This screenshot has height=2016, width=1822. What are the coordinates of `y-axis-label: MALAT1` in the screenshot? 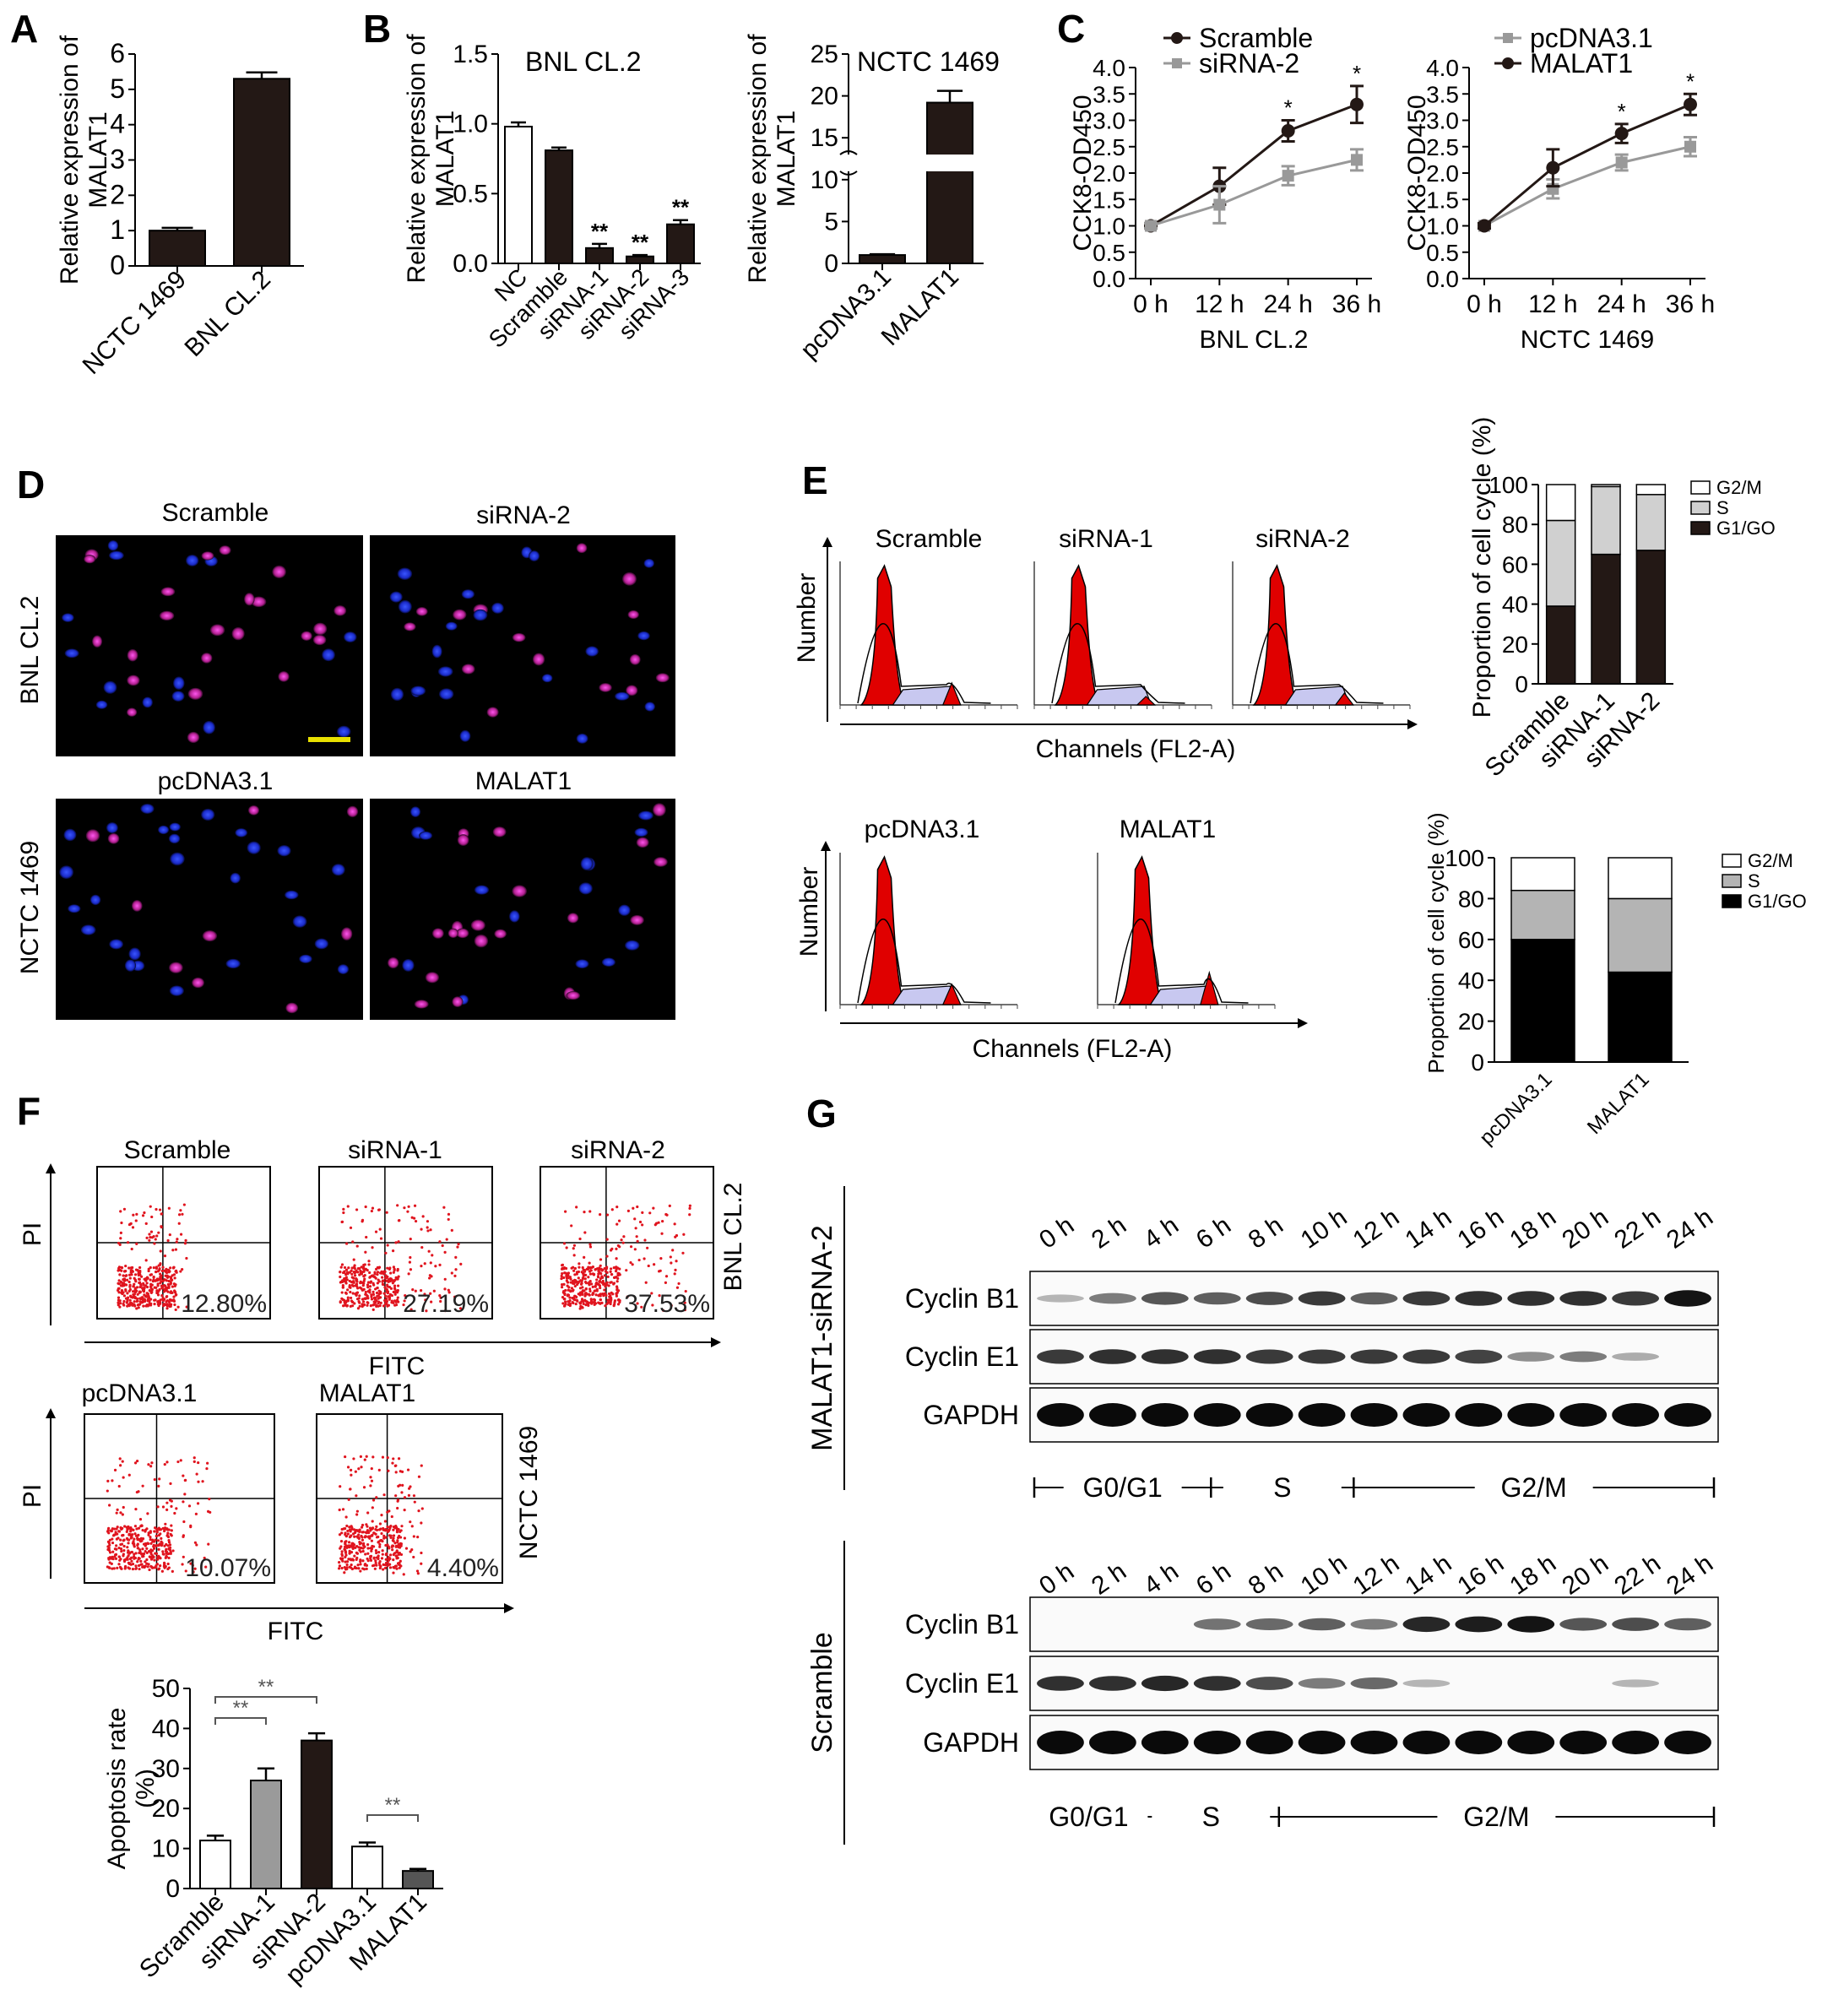 It's located at (445, 159).